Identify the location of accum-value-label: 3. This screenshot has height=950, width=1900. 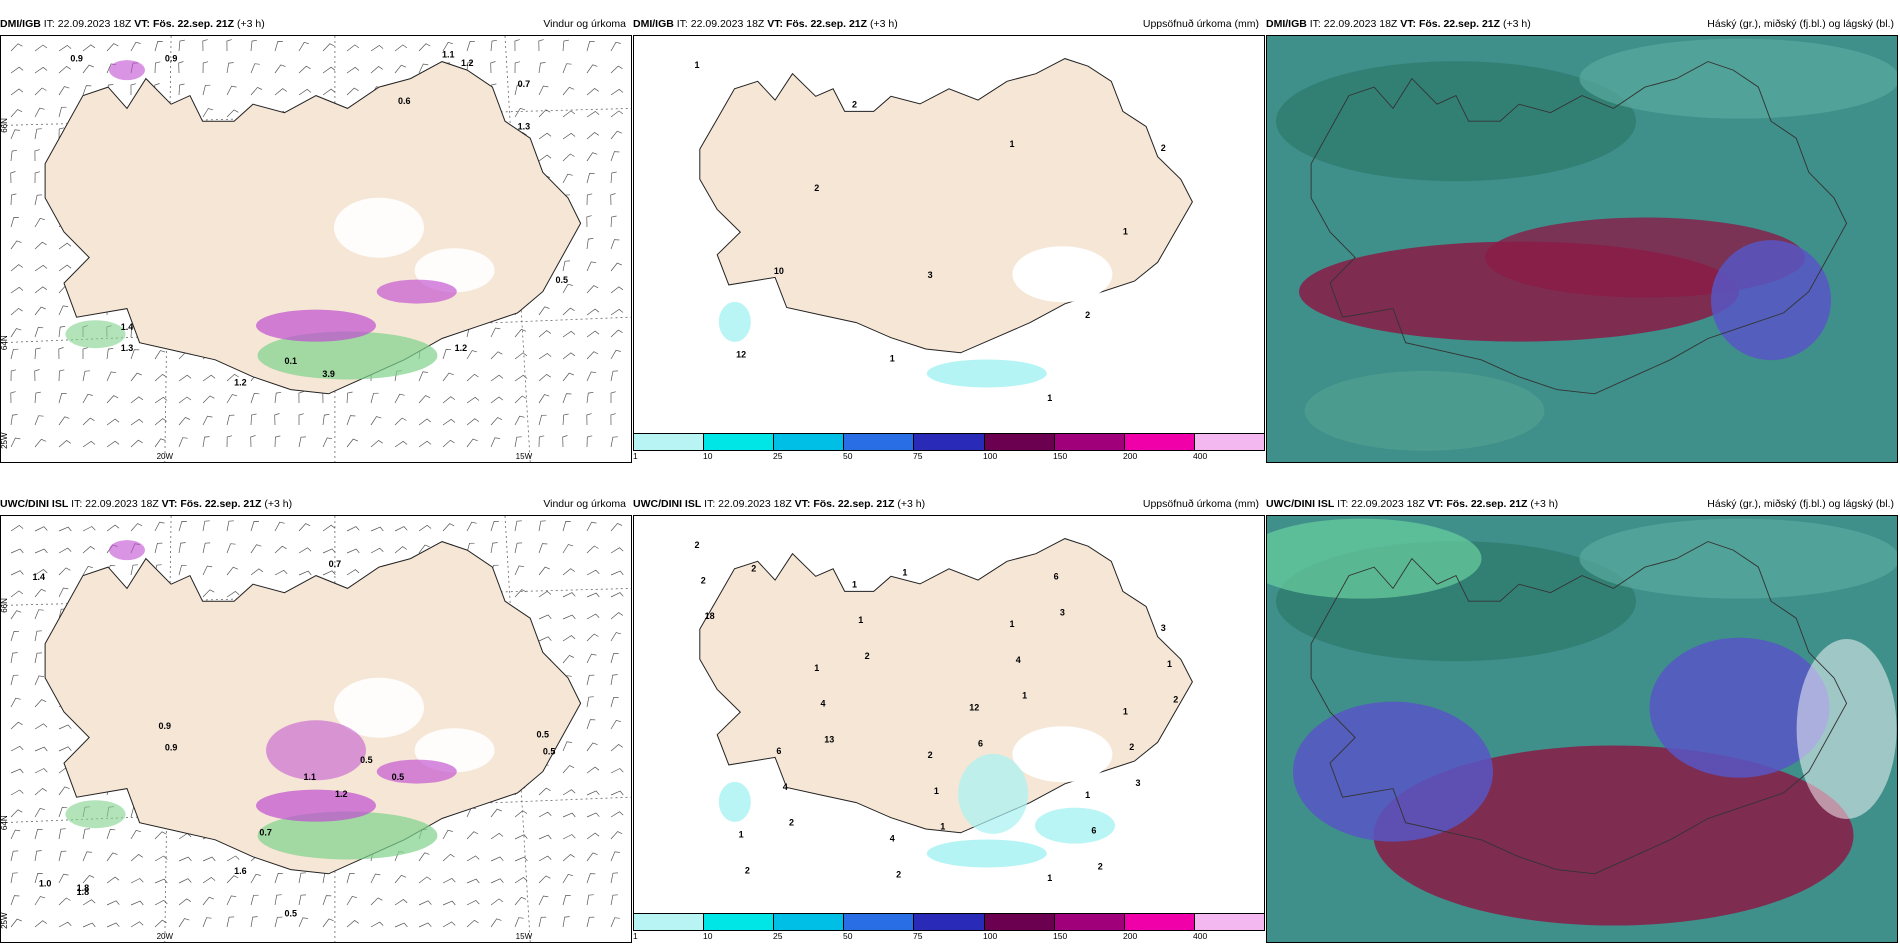
(1137, 783).